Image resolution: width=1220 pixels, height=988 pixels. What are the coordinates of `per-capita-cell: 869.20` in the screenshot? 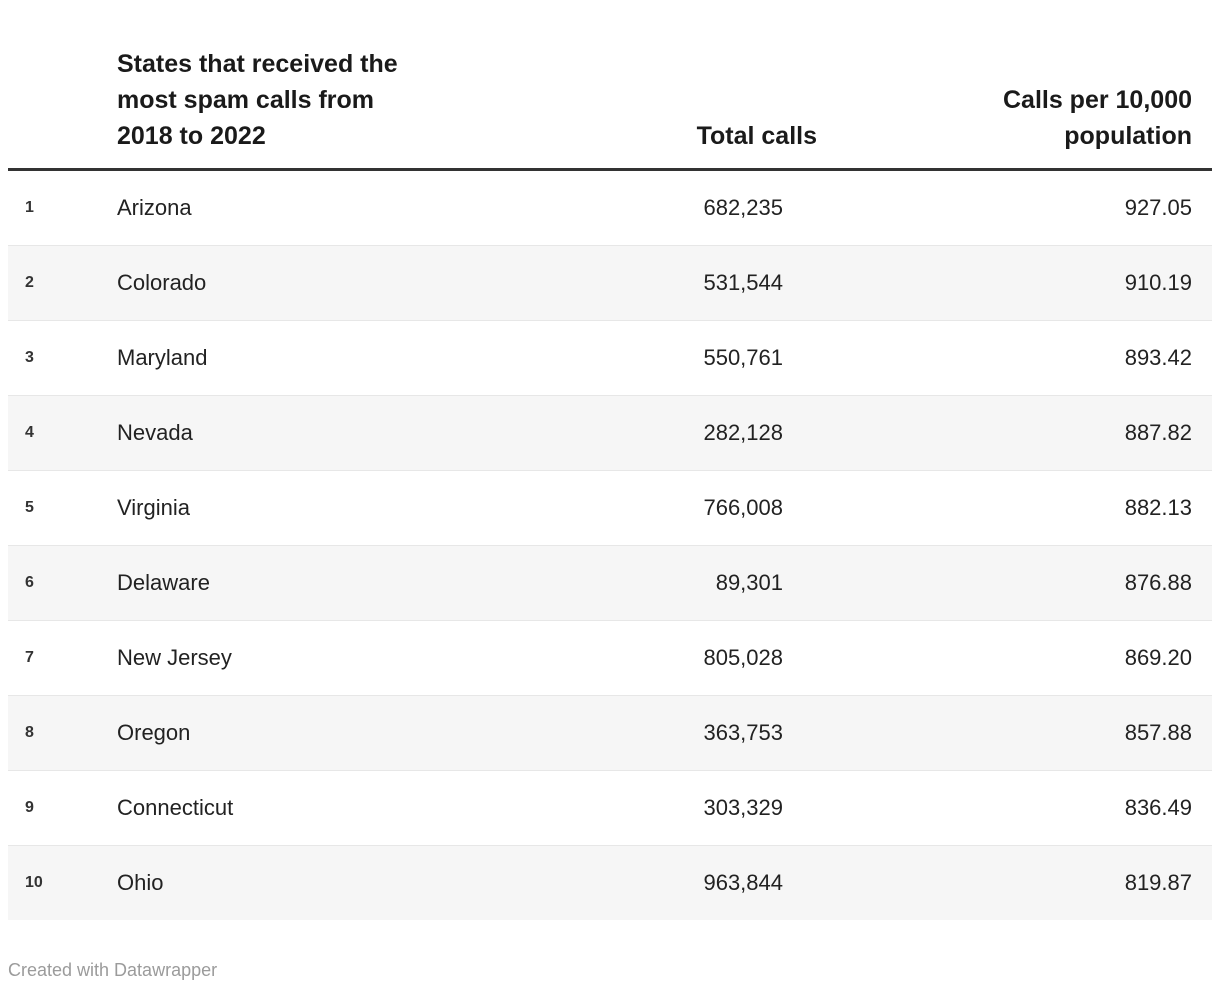 It's located at (1017, 658).